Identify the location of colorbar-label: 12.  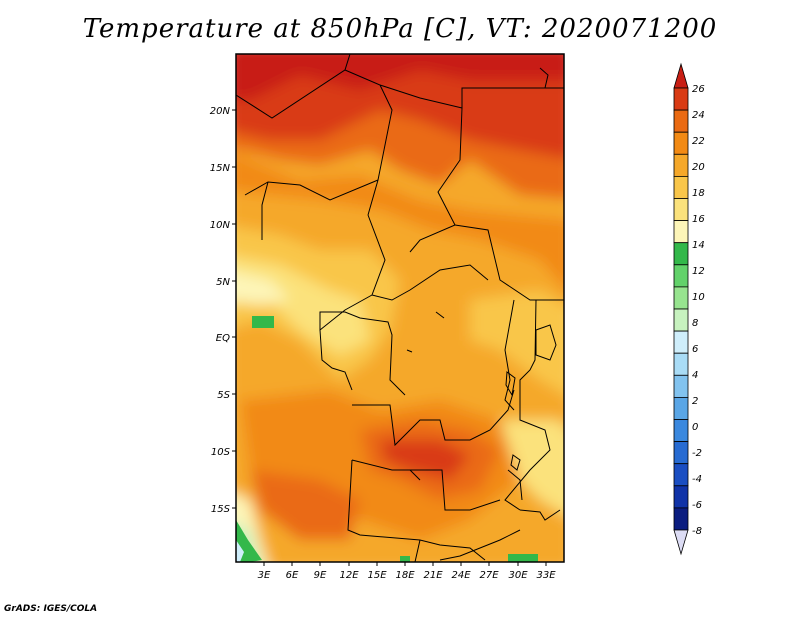
(698, 271).